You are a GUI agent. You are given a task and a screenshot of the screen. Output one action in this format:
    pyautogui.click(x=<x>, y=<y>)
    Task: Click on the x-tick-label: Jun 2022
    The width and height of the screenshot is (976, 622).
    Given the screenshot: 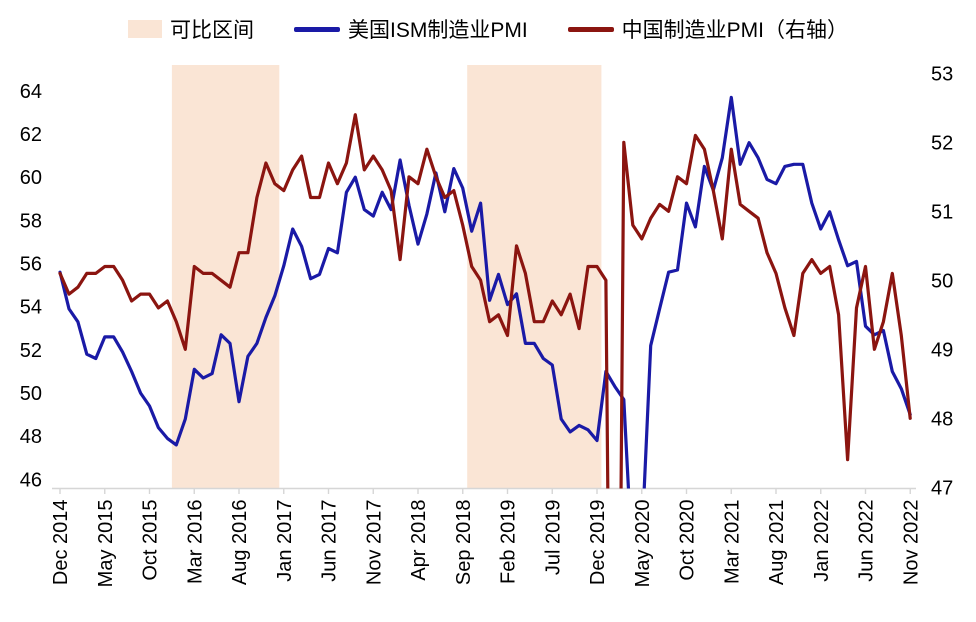 What is the action you would take?
    pyautogui.click(x=867, y=541)
    